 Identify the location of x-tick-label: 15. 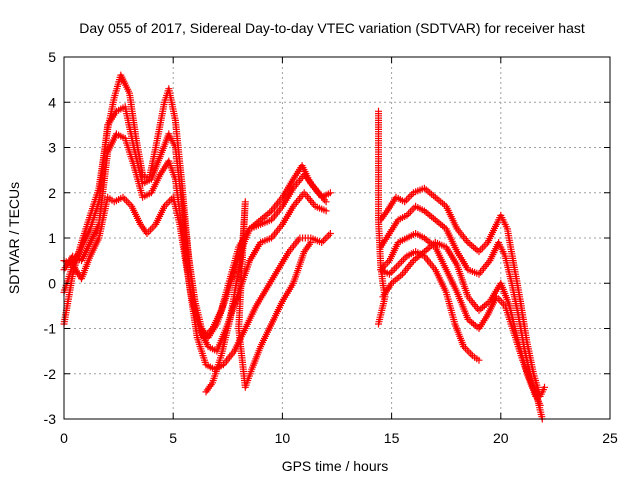
(392, 438).